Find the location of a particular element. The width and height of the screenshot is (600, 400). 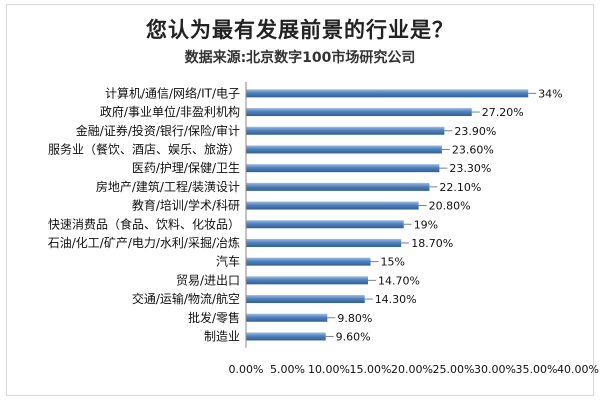

category-label: 汽车 is located at coordinates (228, 261).